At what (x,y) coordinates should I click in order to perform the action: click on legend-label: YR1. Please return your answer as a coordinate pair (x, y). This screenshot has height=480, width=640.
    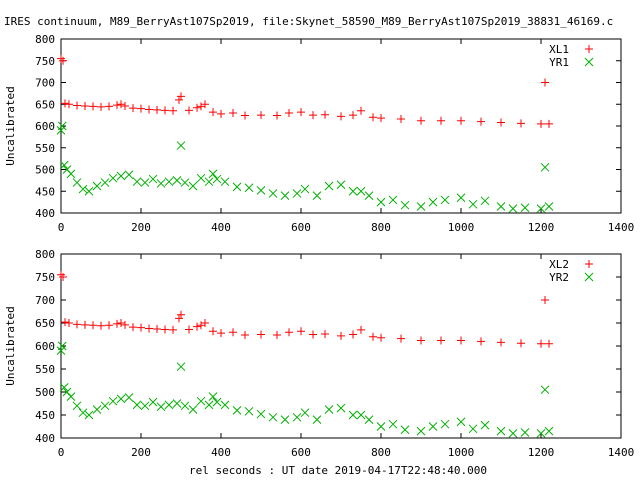
    Looking at the image, I should click on (559, 62).